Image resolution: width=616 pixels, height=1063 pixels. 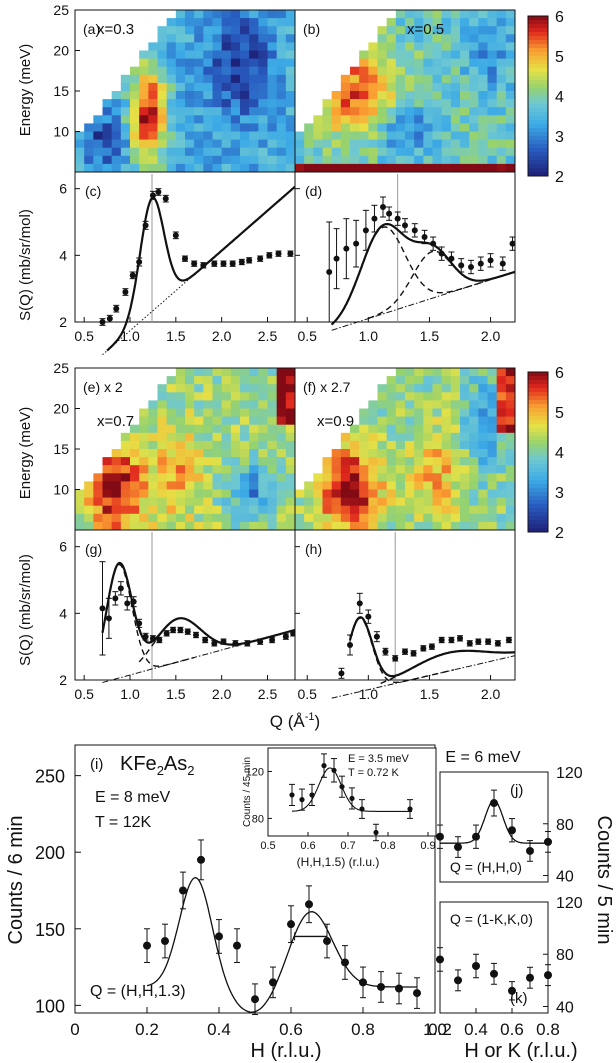 What do you see at coordinates (61, 10) in the screenshot?
I see `tick-label: 25` at bounding box center [61, 10].